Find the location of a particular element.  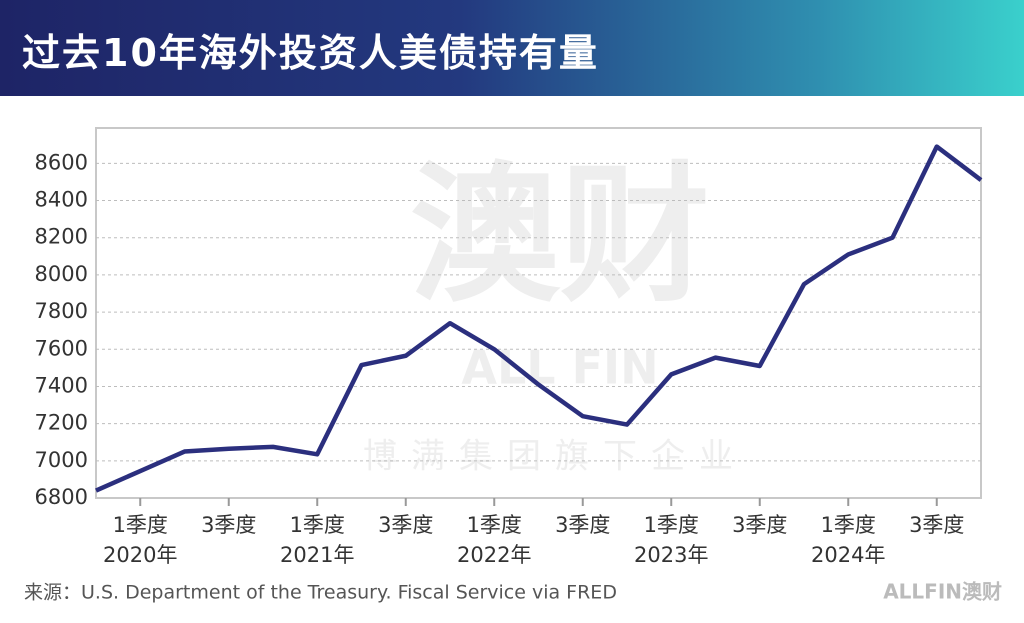

y-tick-label: 7800 is located at coordinates (61, 311).